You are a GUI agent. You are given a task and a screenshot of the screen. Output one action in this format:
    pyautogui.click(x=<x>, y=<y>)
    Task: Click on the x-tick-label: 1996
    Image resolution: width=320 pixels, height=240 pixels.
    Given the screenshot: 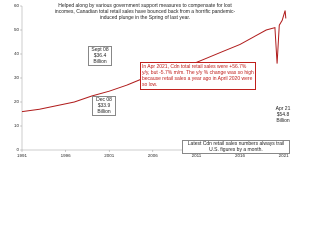 What is the action you would take?
    pyautogui.click(x=66, y=155)
    